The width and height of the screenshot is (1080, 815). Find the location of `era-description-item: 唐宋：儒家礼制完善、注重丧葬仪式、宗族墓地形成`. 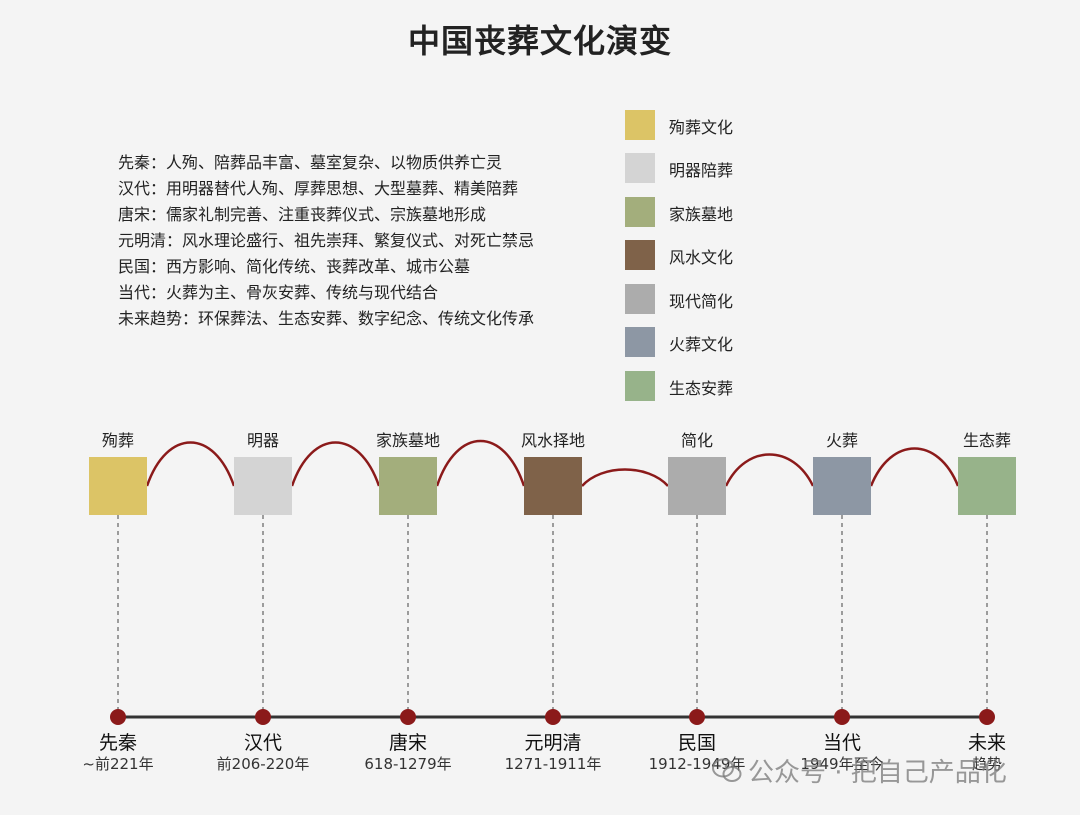

era-description-item: 唐宋：儒家礼制完善、注重丧葬仪式、宗族墓地形成 is located at coordinates (302, 214).